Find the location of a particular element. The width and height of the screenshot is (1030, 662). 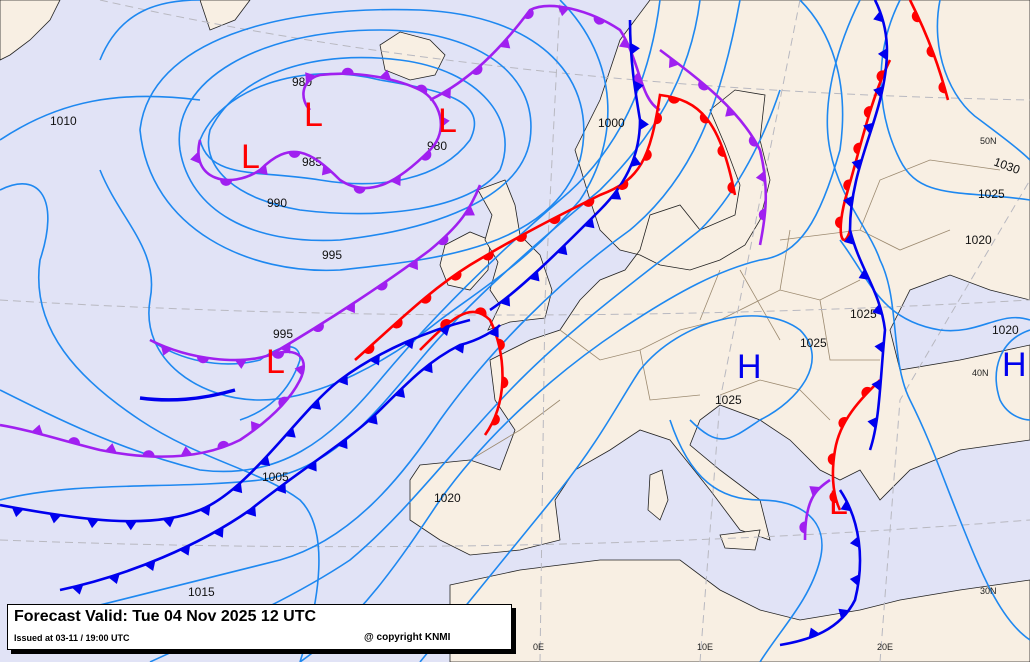

coord-label: 10E is located at coordinates (705, 647).